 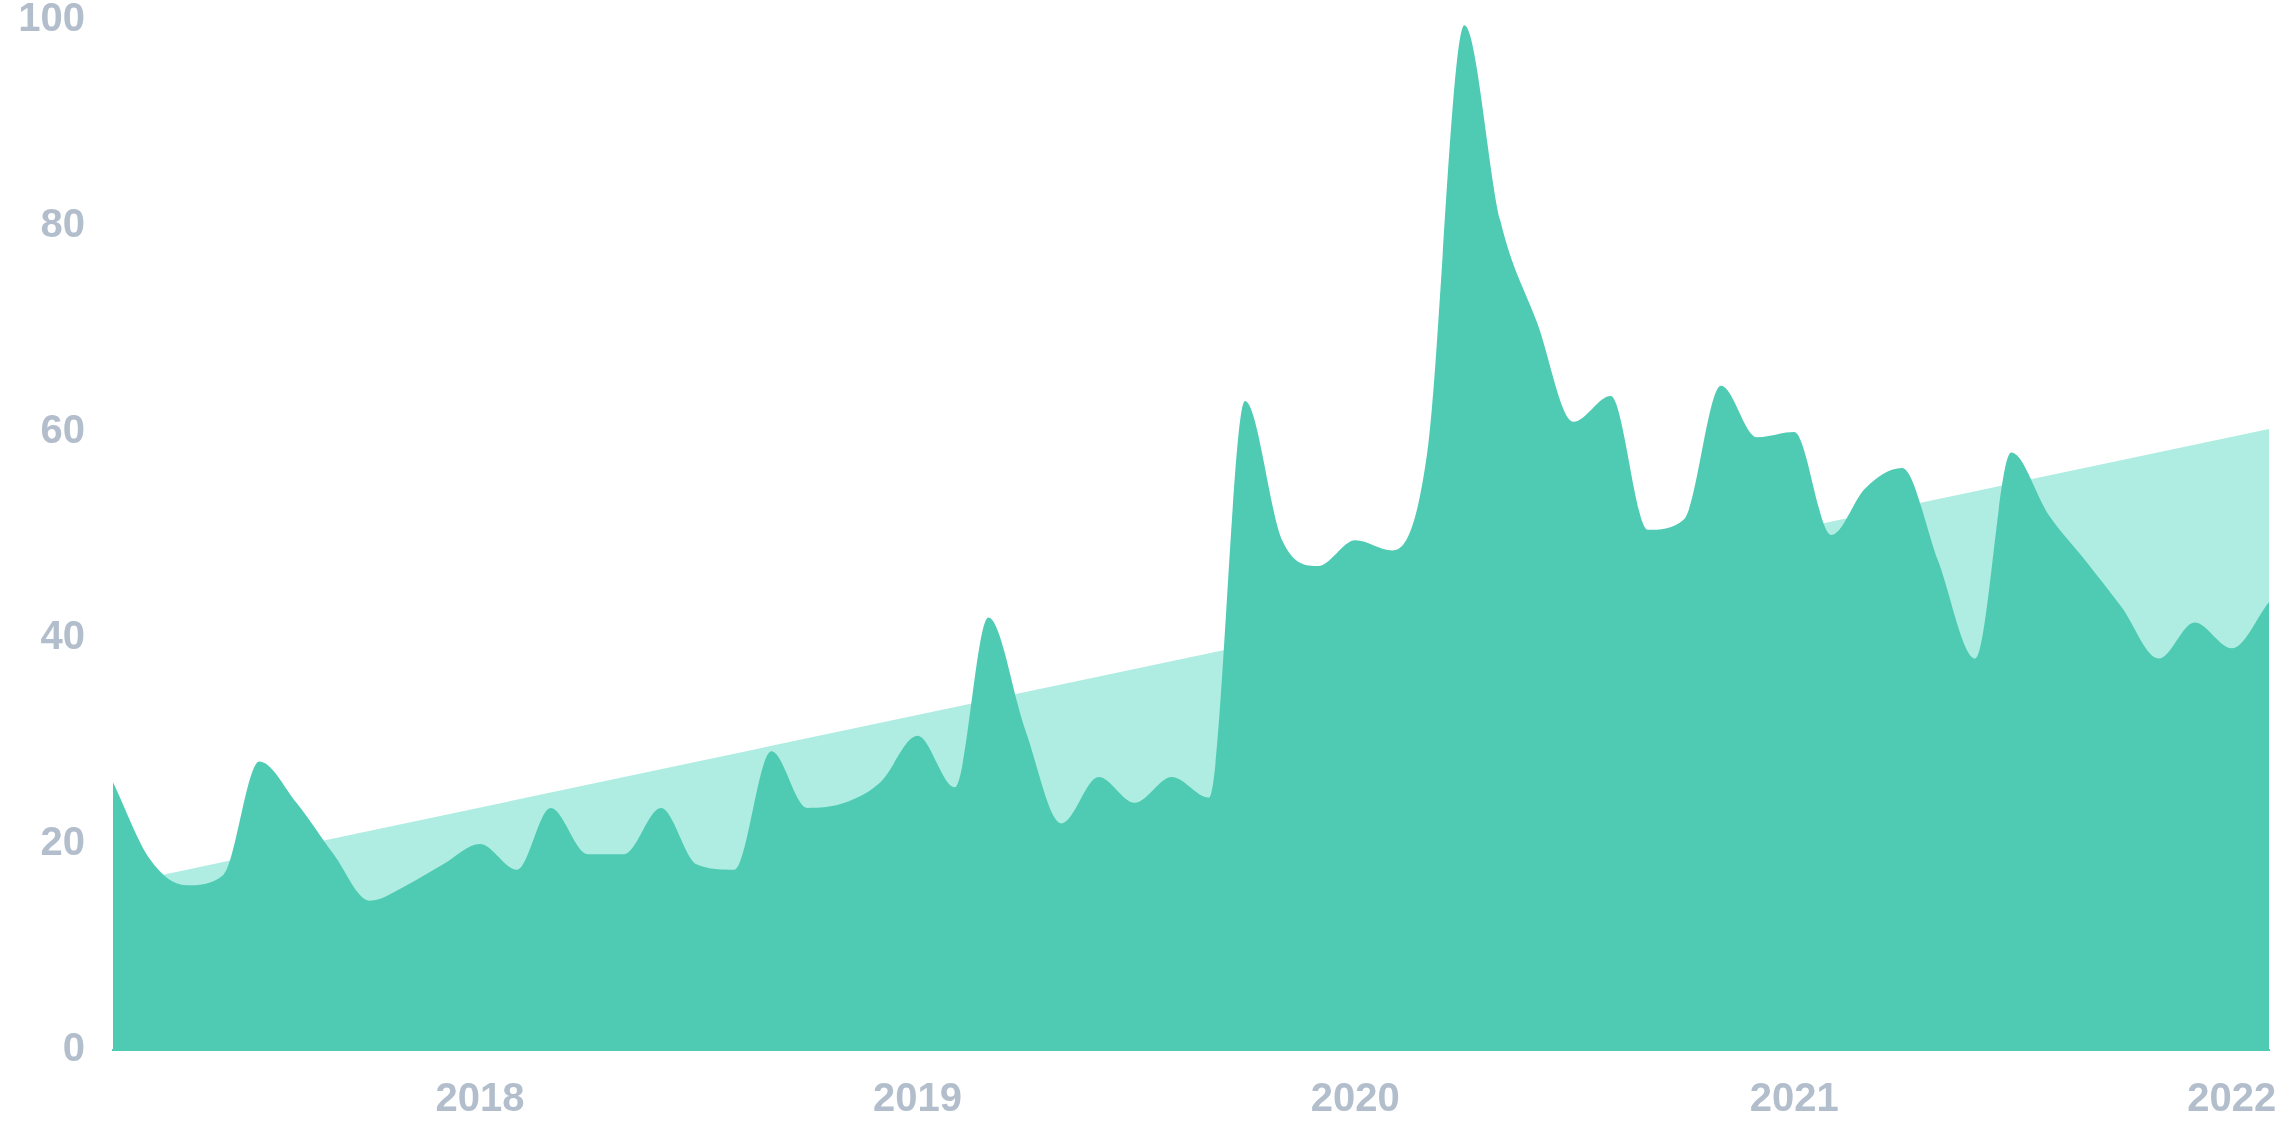 I want to click on y-tick-label: 100, so click(x=51, y=20).